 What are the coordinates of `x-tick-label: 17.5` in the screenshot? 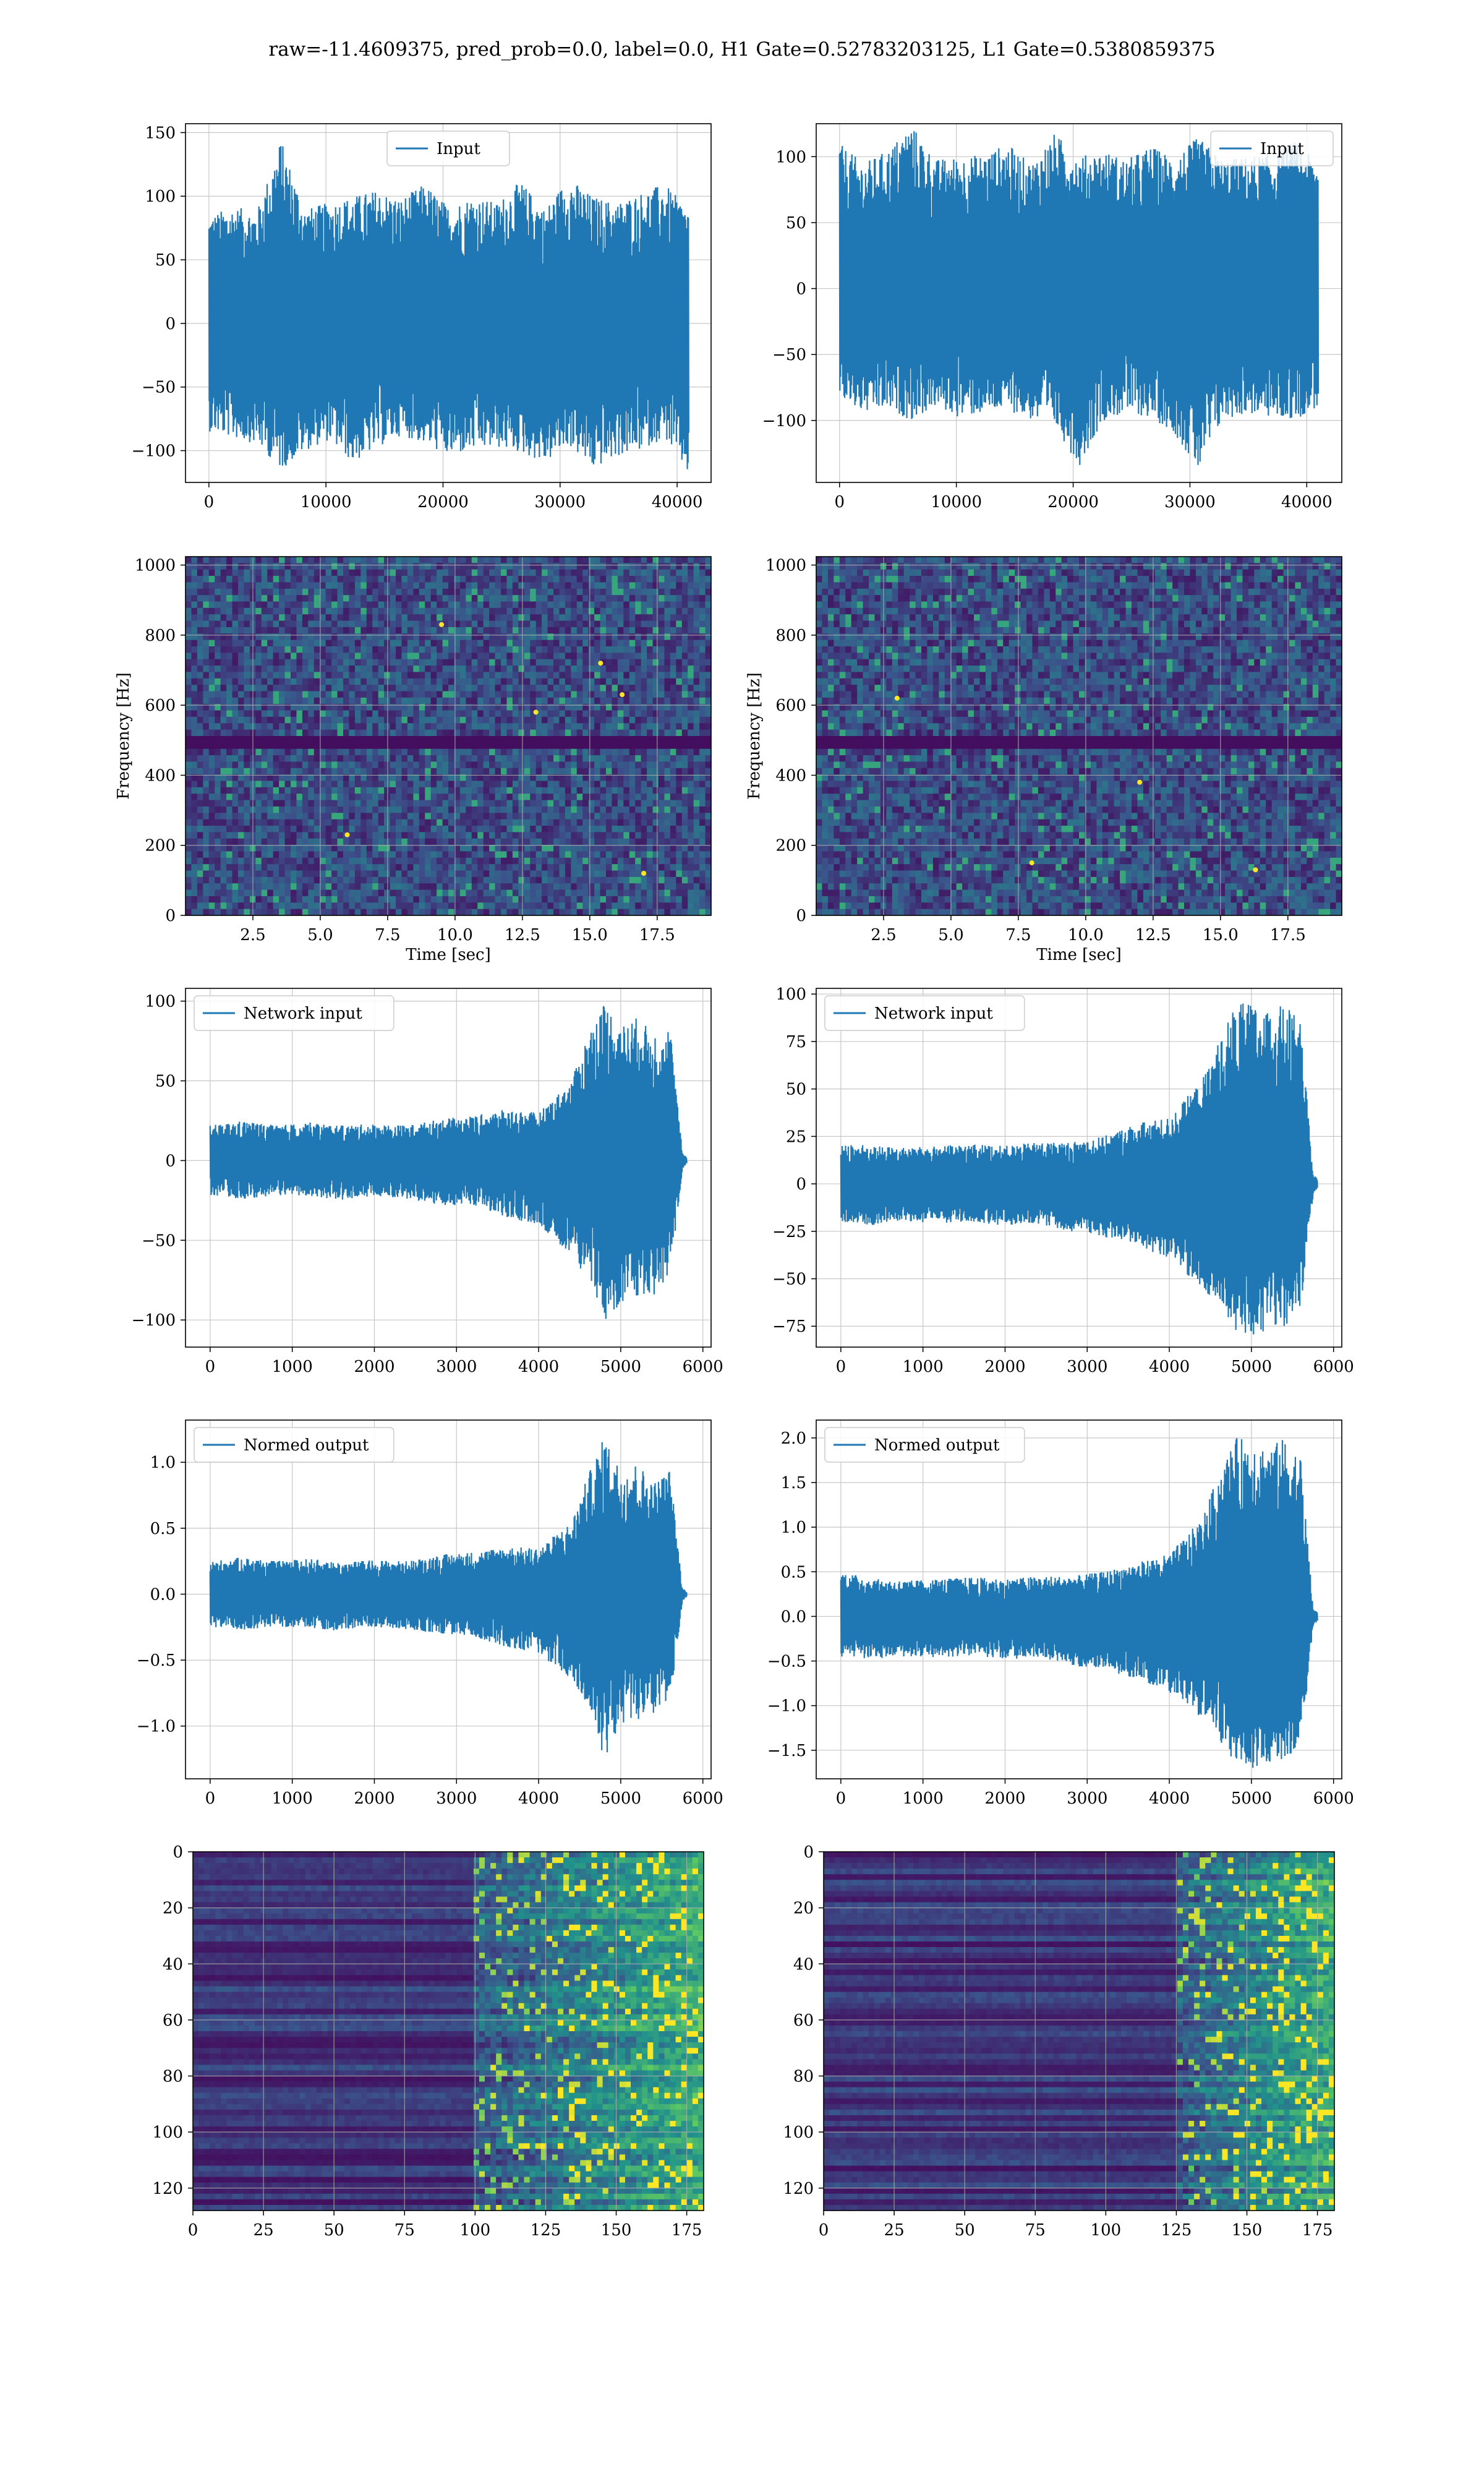 It's located at (657, 935).